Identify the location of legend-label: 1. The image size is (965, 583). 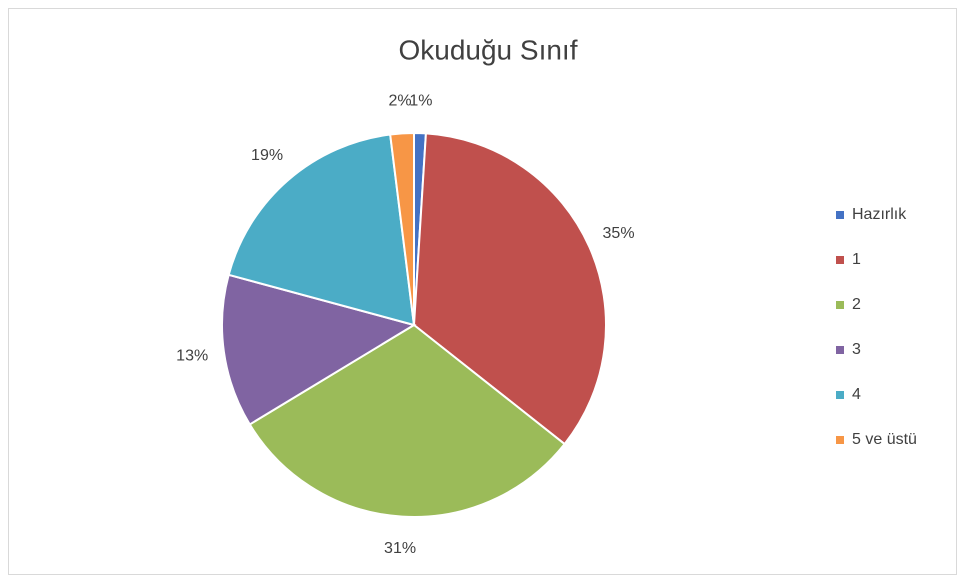
(856, 259).